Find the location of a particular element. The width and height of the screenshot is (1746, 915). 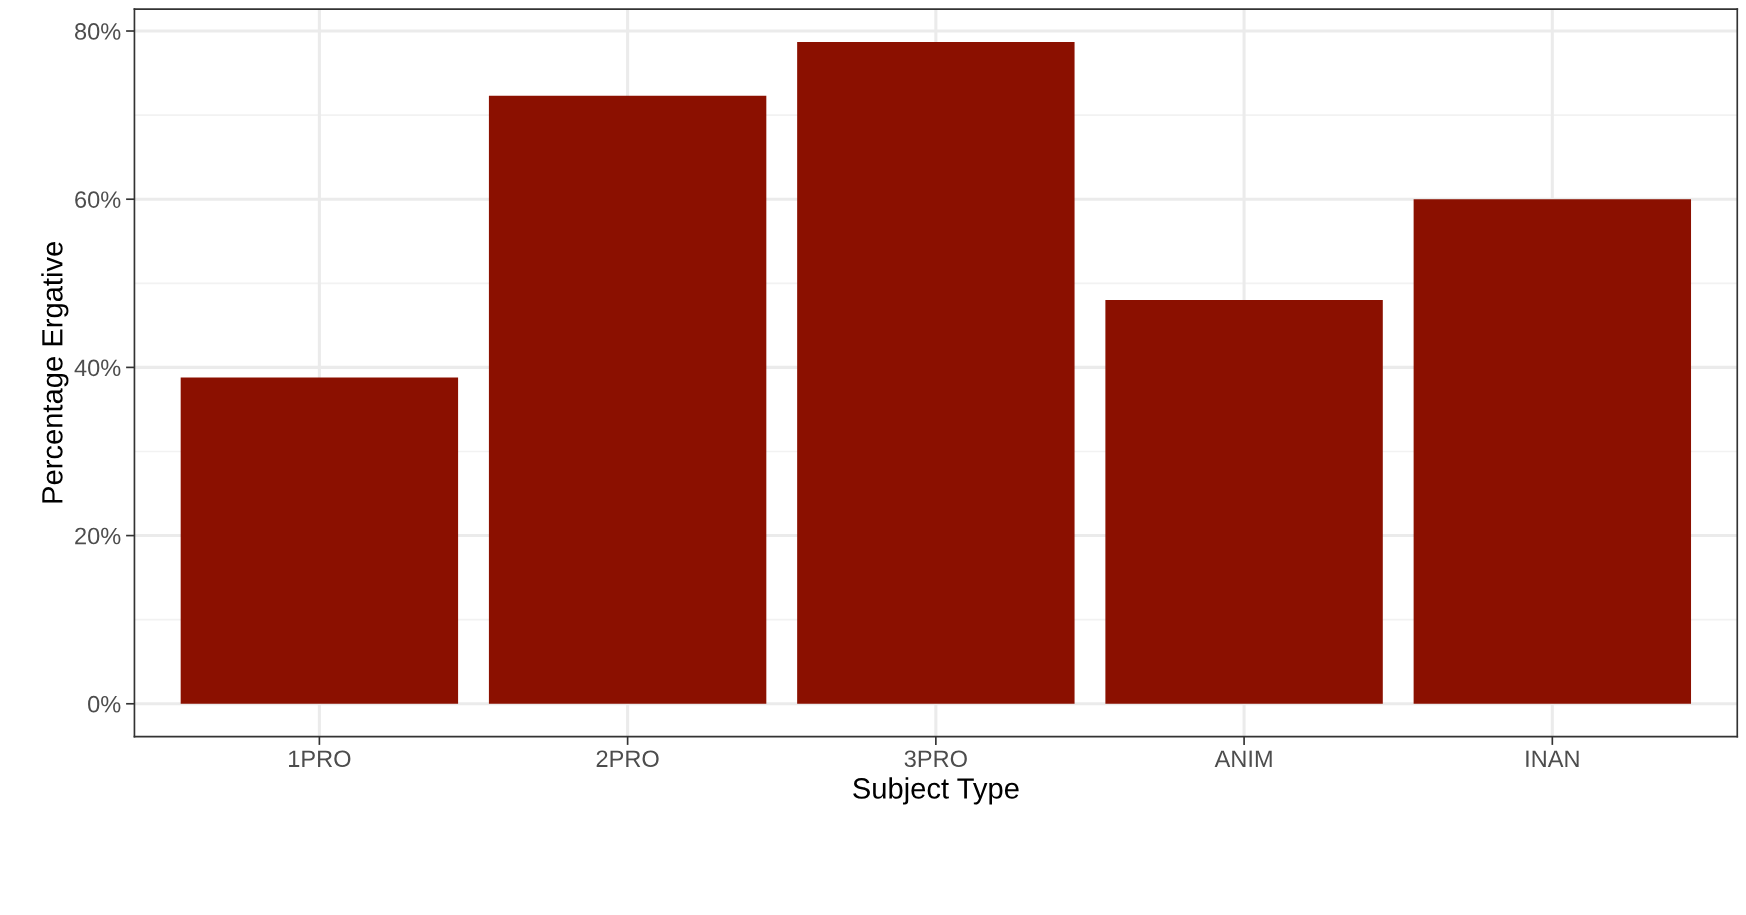

x-tick-label: ANIM is located at coordinates (1243, 758).